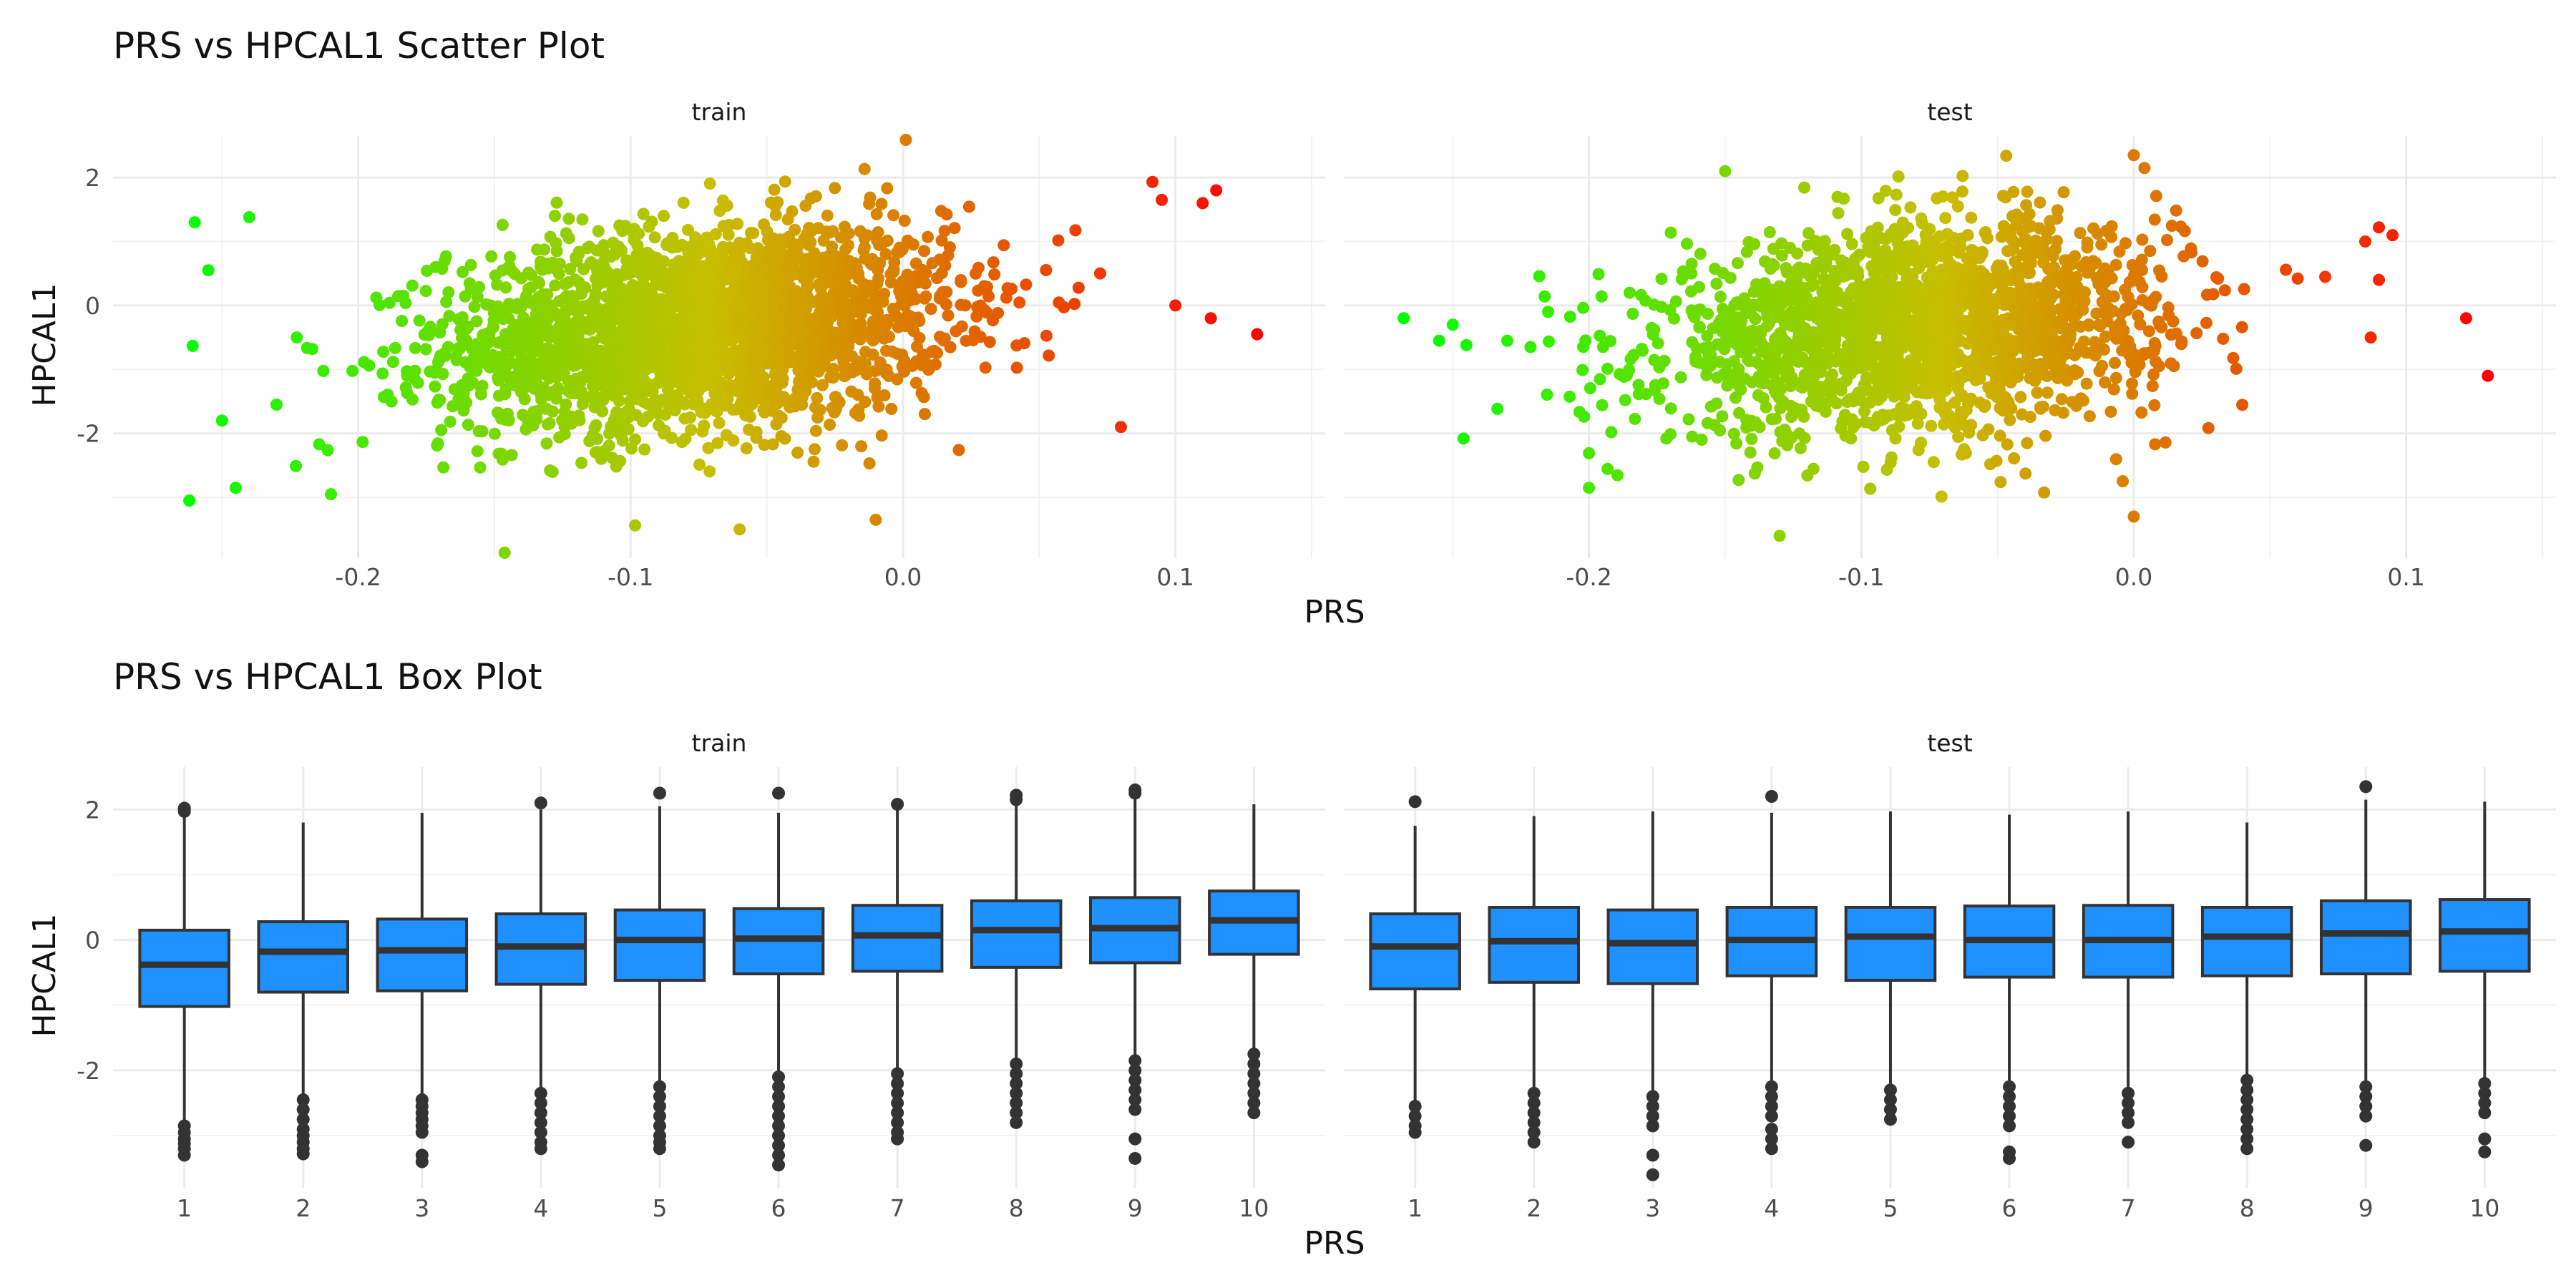  What do you see at coordinates (1334, 1243) in the screenshot?
I see `box-x-axis-title: PRS` at bounding box center [1334, 1243].